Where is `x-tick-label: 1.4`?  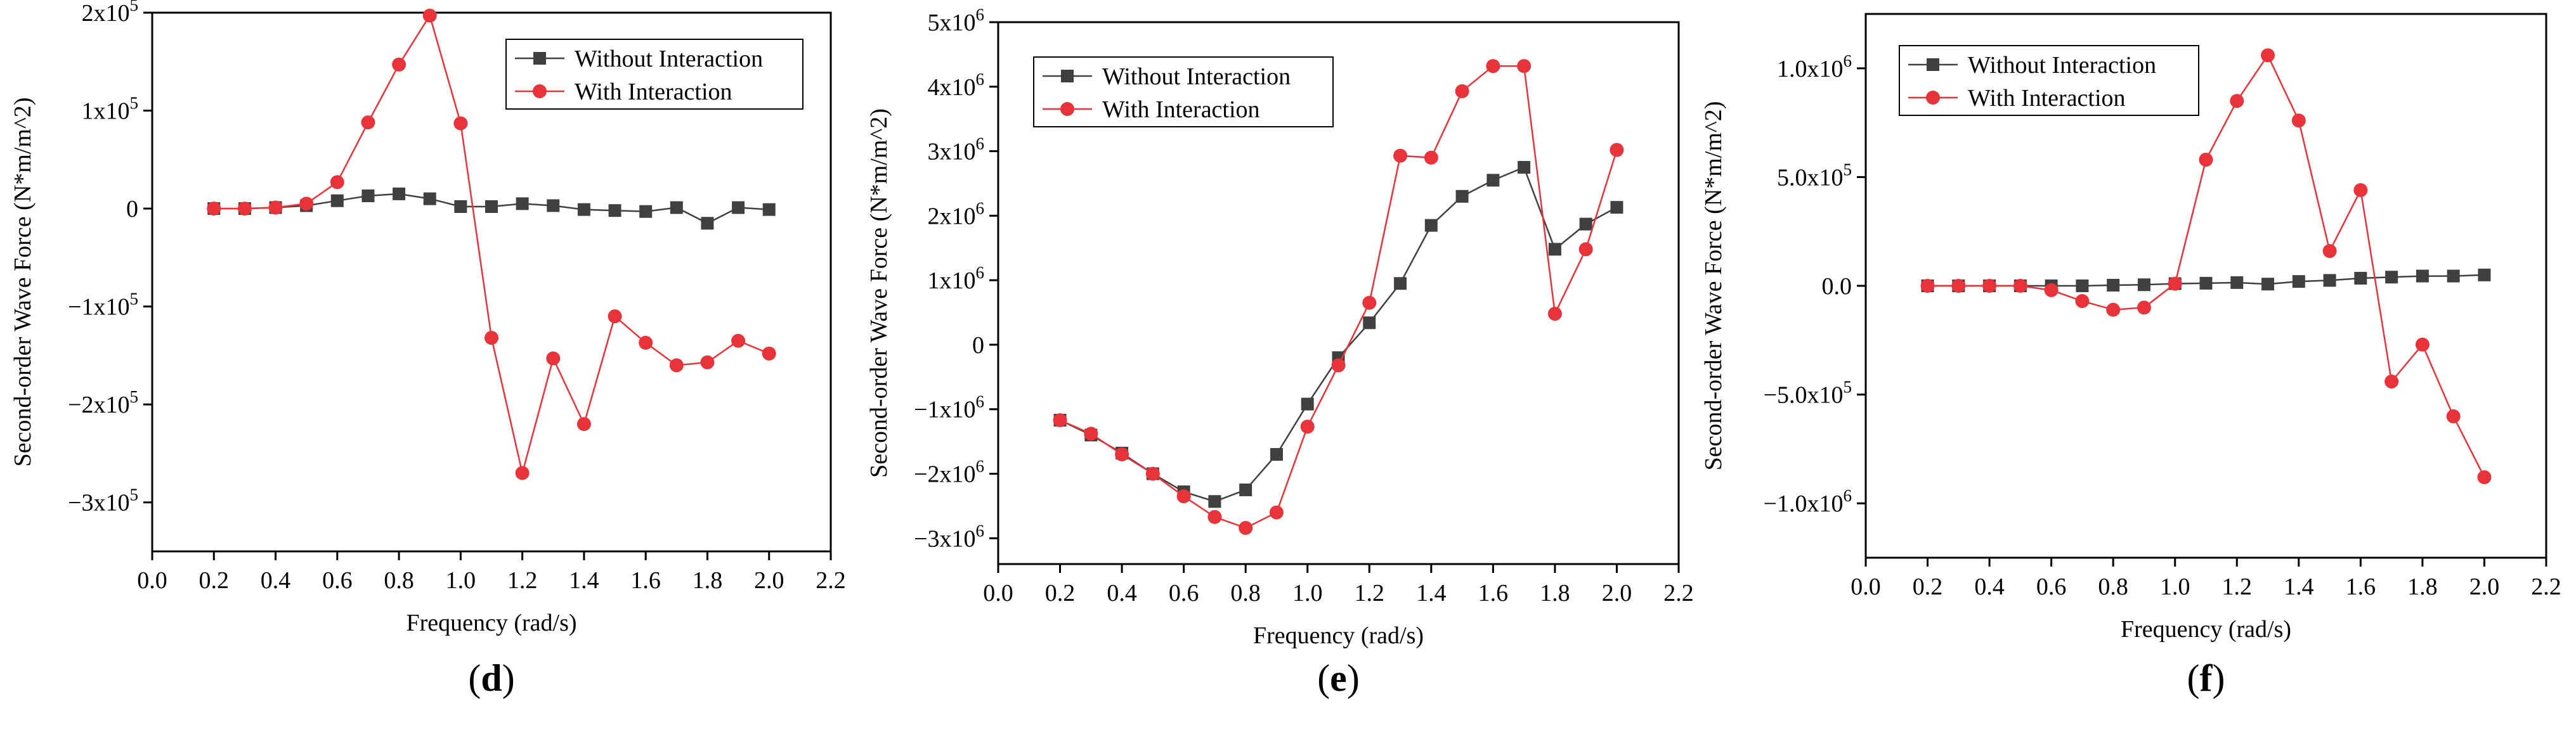
x-tick-label: 1.4 is located at coordinates (584, 580).